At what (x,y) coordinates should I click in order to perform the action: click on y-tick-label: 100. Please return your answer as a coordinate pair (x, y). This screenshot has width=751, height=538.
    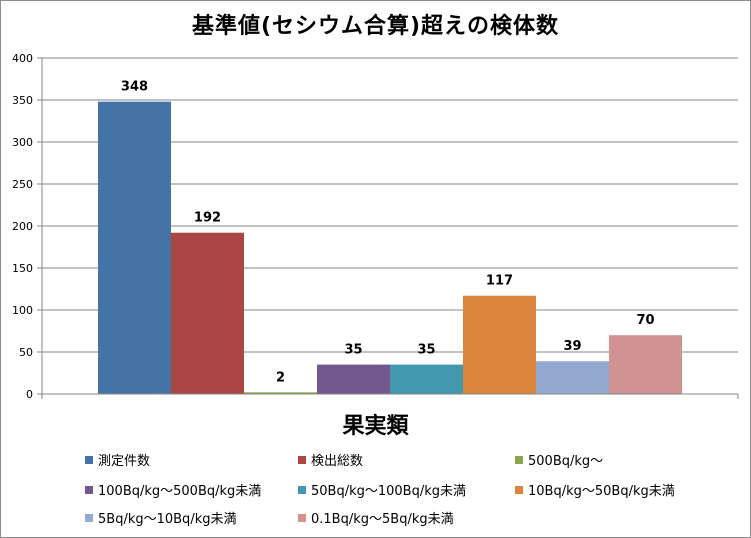
    Looking at the image, I should click on (22, 310).